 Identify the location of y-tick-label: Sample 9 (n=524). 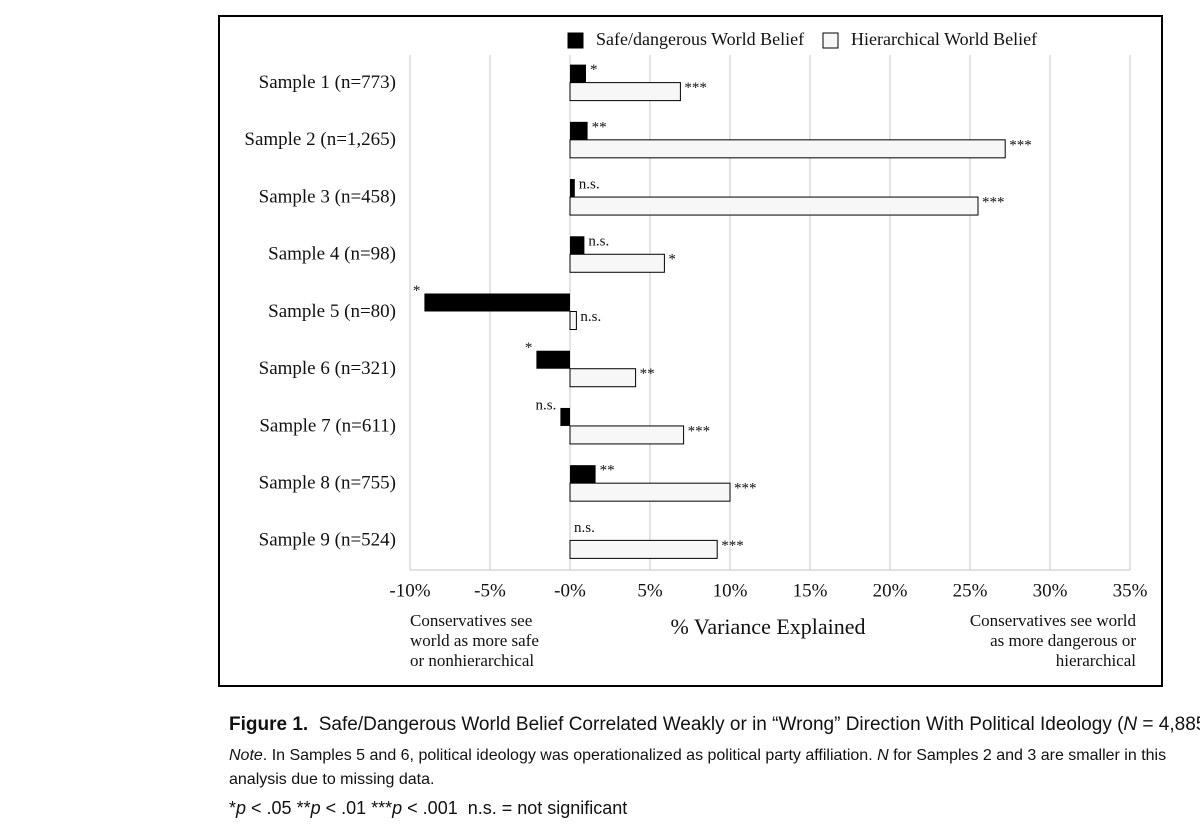
(327, 540).